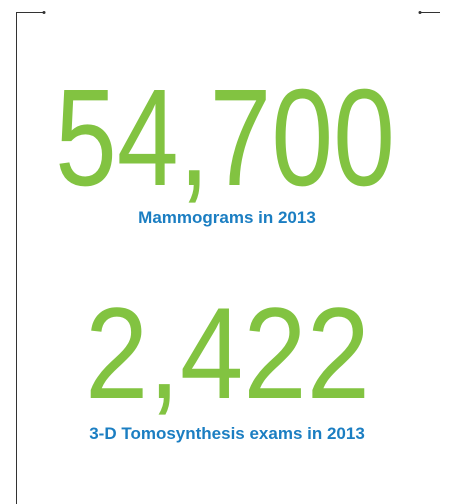 This screenshot has height=504, width=454. Describe the element at coordinates (227, 217) in the screenshot. I see `stat-label: Mammograms in 2013` at that location.